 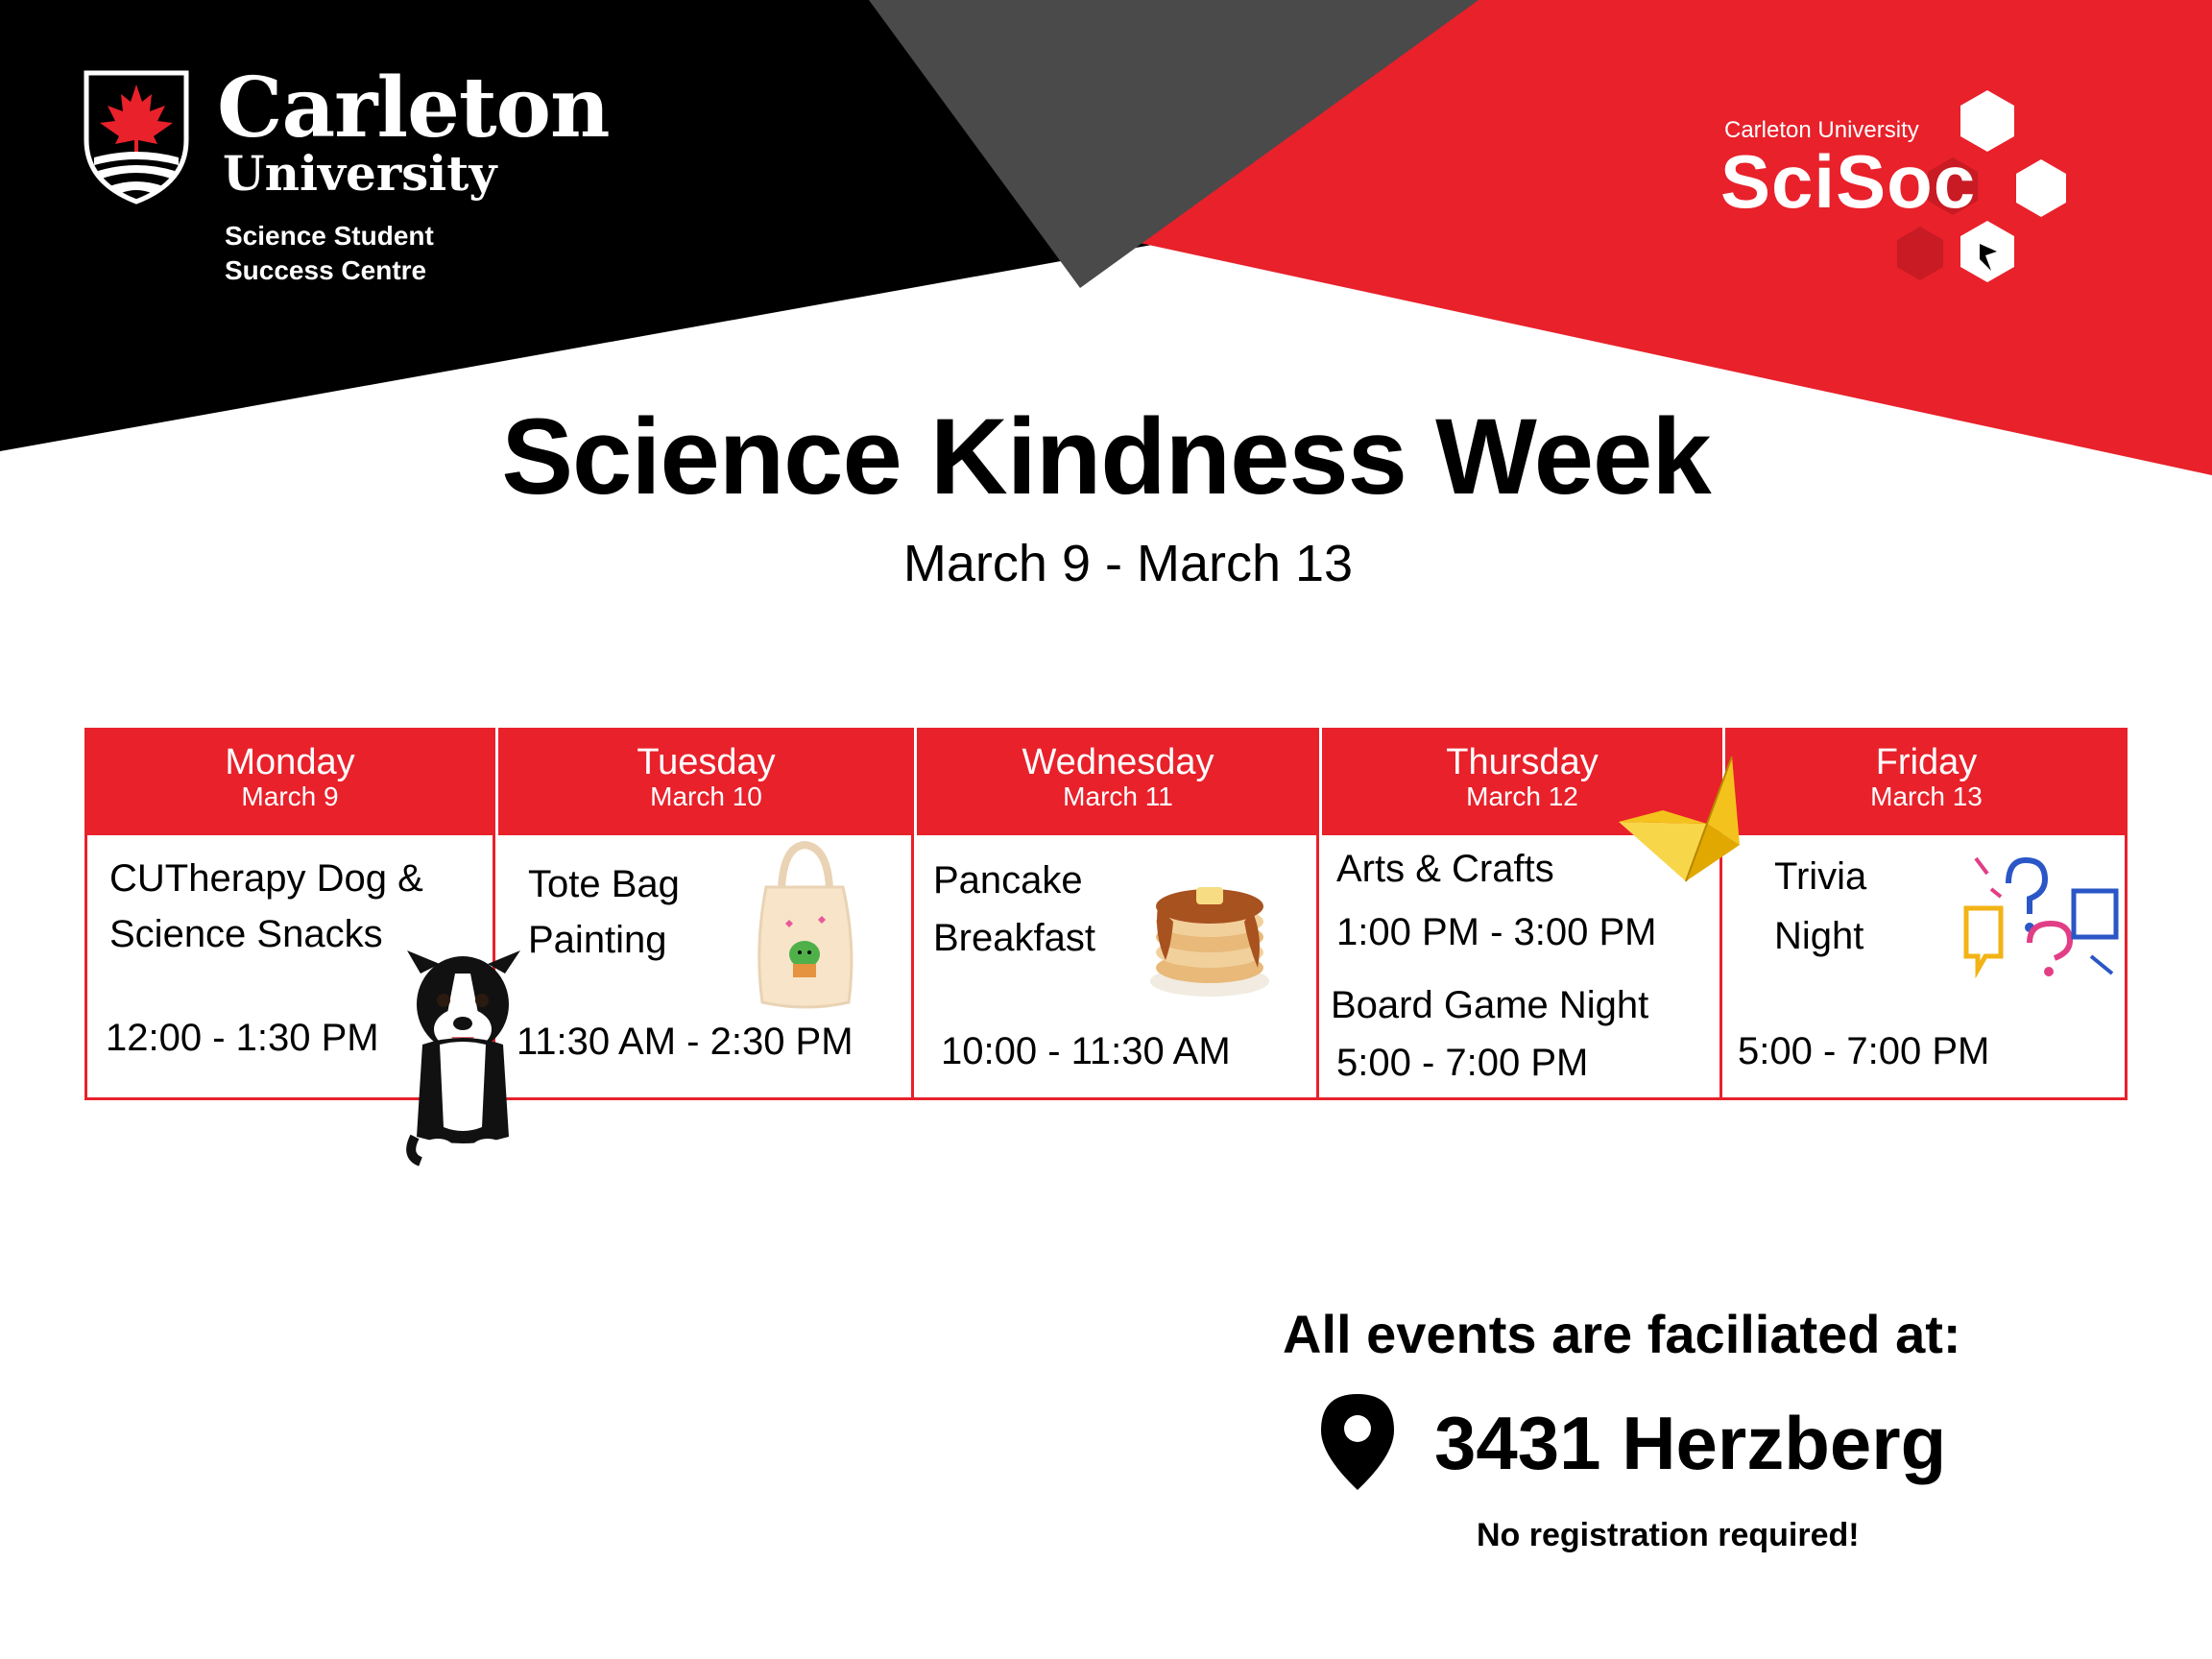 I want to click on event-name-line: Pancake, so click(x=1008, y=880).